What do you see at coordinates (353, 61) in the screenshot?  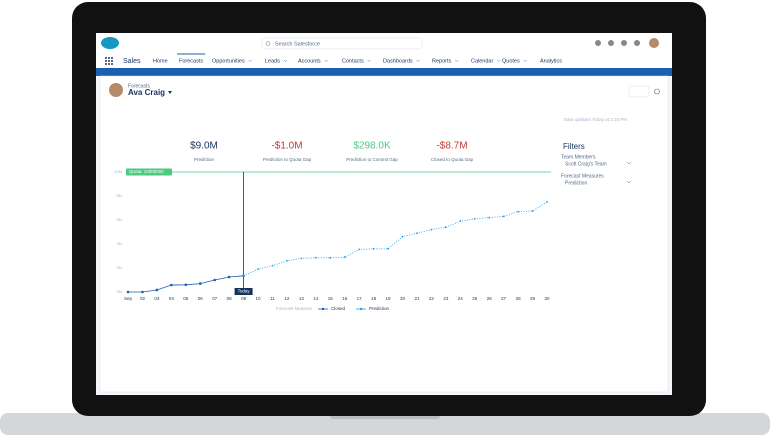 I see `nav-item: Contacts` at bounding box center [353, 61].